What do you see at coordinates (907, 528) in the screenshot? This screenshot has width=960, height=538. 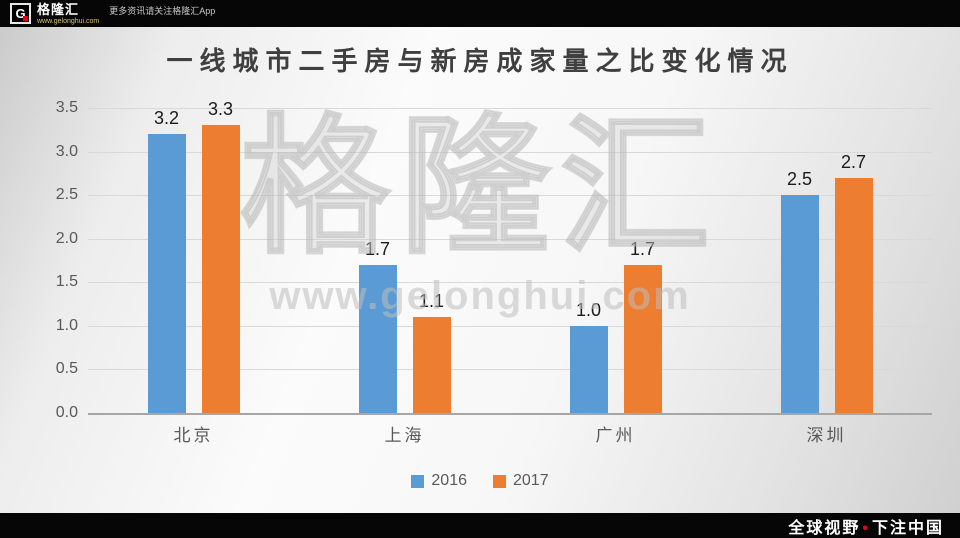 I see `slogan-right: 下注中国` at bounding box center [907, 528].